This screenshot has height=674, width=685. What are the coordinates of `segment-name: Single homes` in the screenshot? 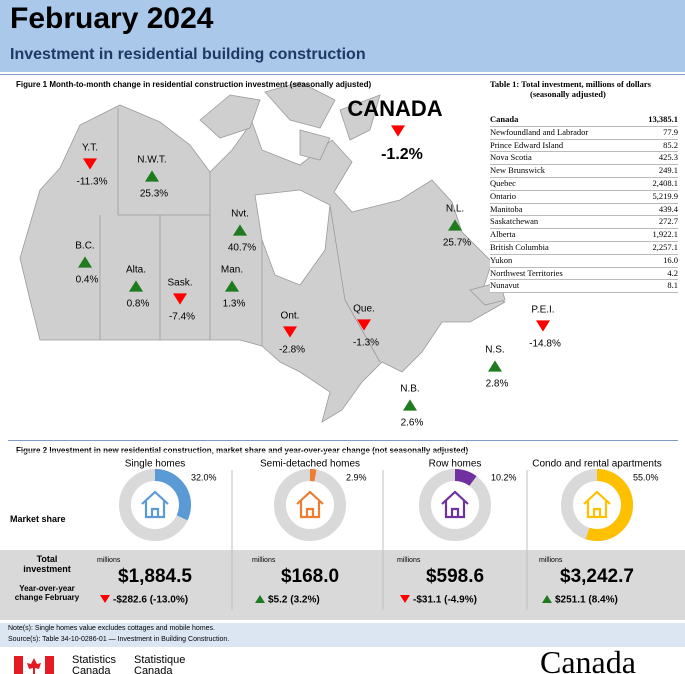 It's located at (155, 464).